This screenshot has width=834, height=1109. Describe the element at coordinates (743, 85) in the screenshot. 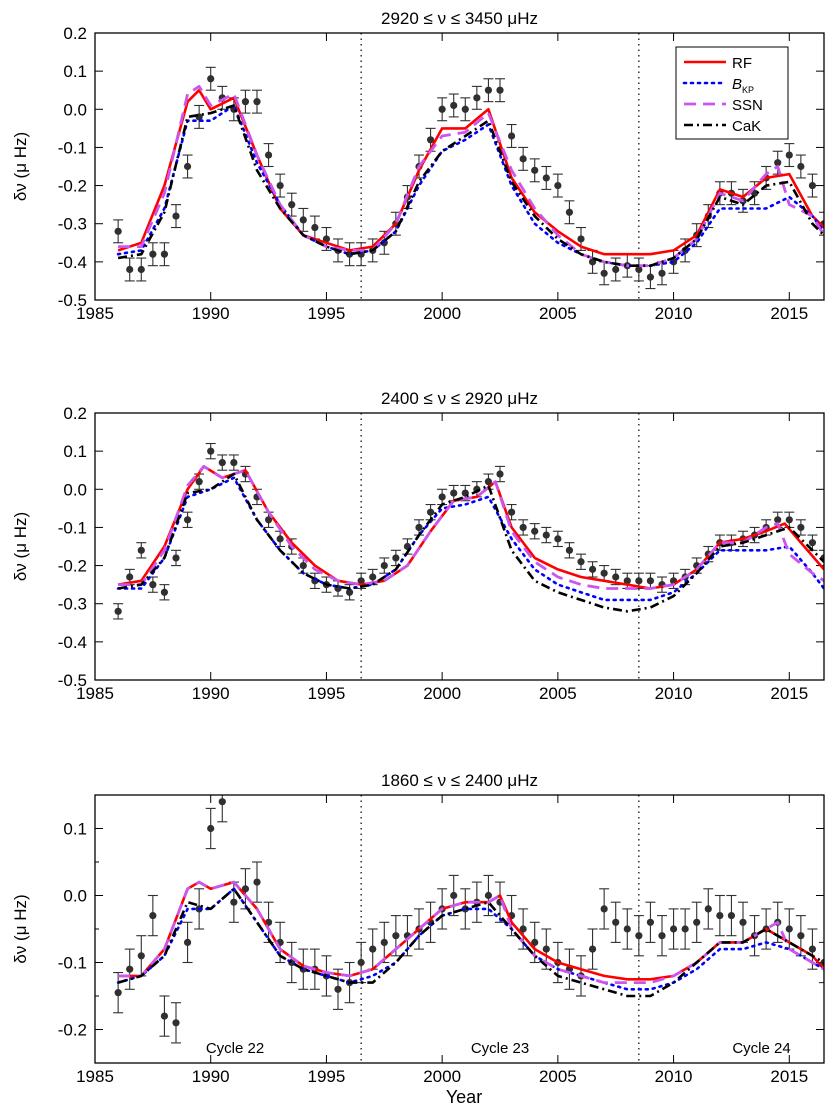

I see `legend-label: BKP` at that location.